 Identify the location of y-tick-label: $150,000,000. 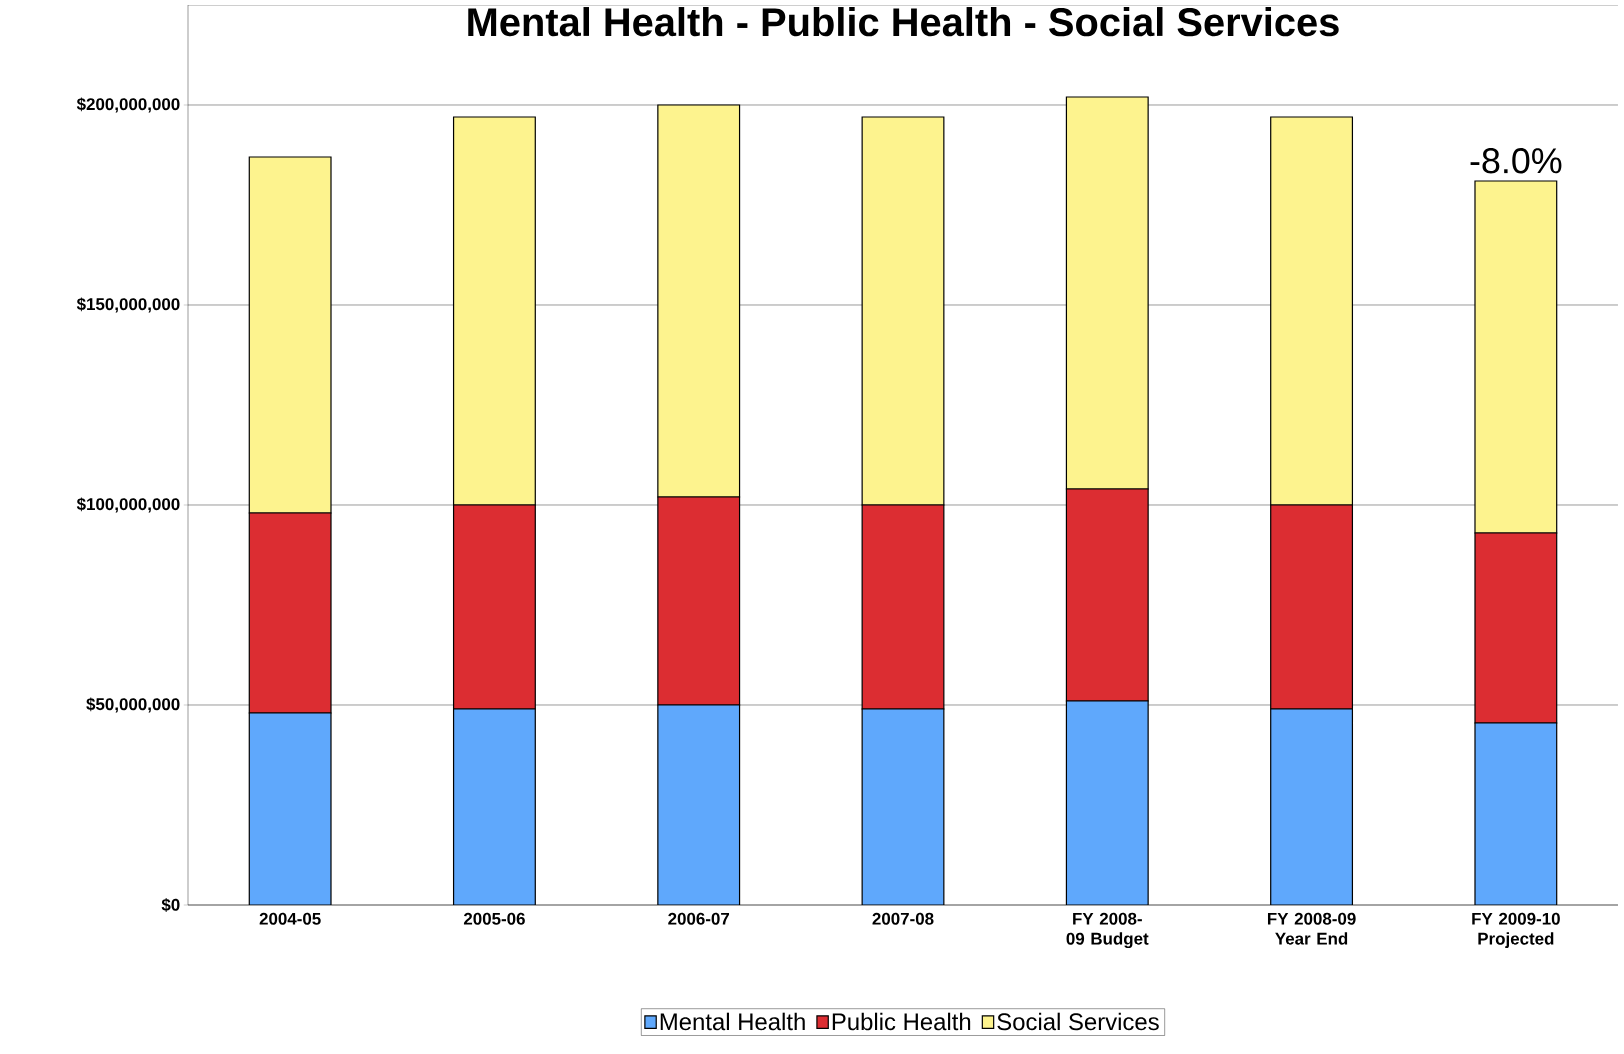
(128, 305).